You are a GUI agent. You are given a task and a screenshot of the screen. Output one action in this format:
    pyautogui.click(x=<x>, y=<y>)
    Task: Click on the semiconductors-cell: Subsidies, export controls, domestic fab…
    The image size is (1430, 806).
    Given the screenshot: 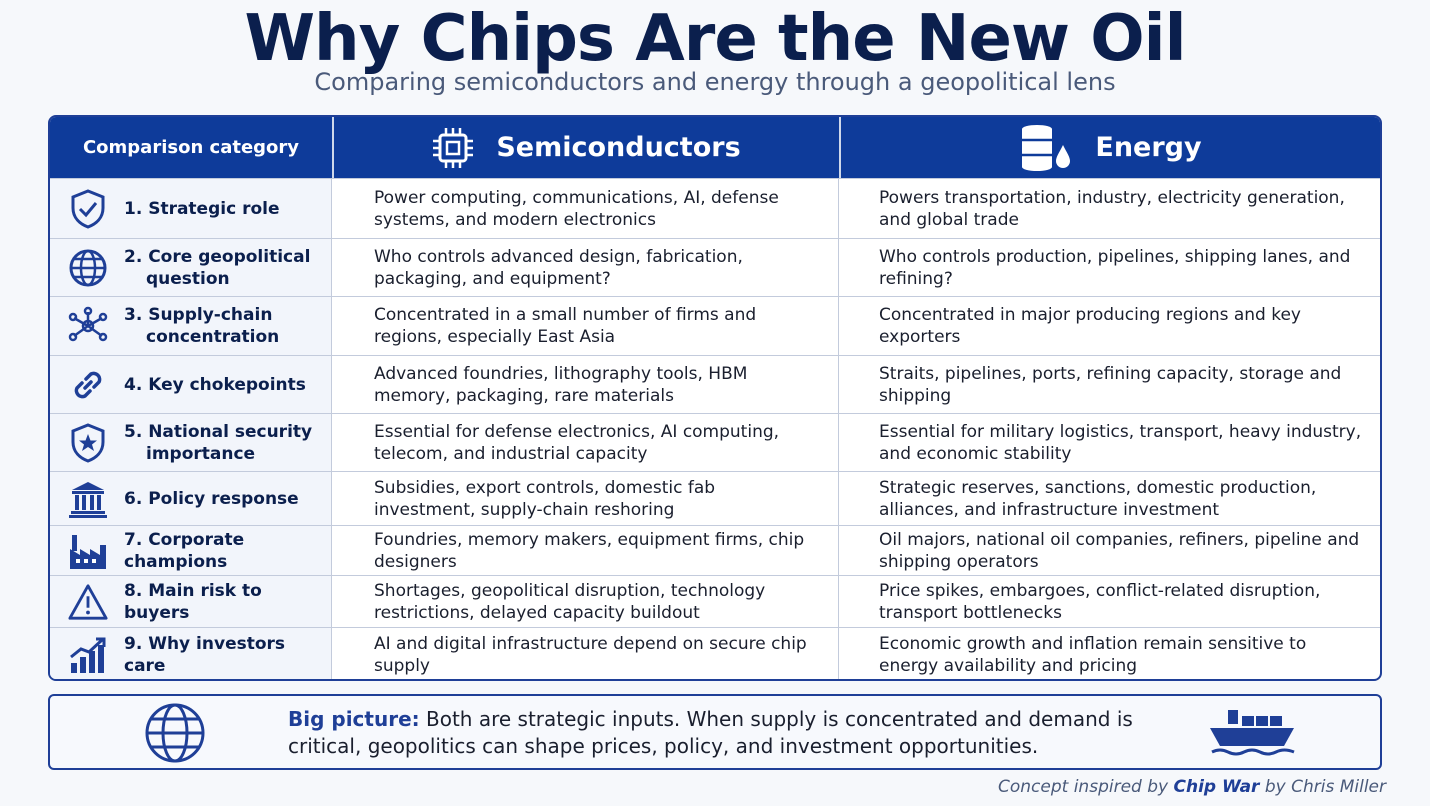 What is the action you would take?
    pyautogui.click(x=585, y=498)
    